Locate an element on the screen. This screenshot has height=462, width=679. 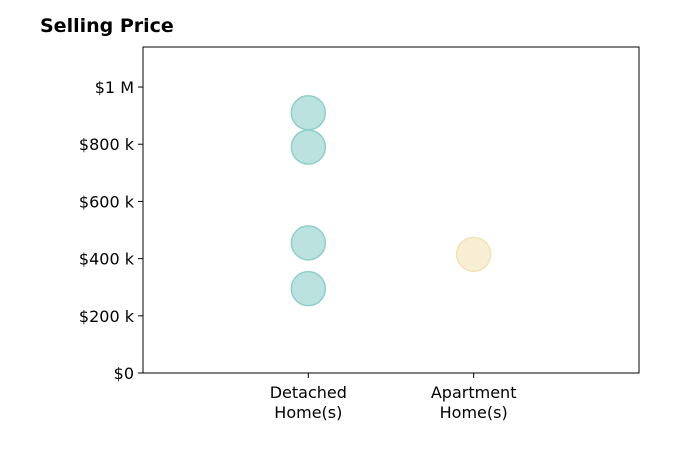
chart-title: Selling Price is located at coordinates (107, 26).